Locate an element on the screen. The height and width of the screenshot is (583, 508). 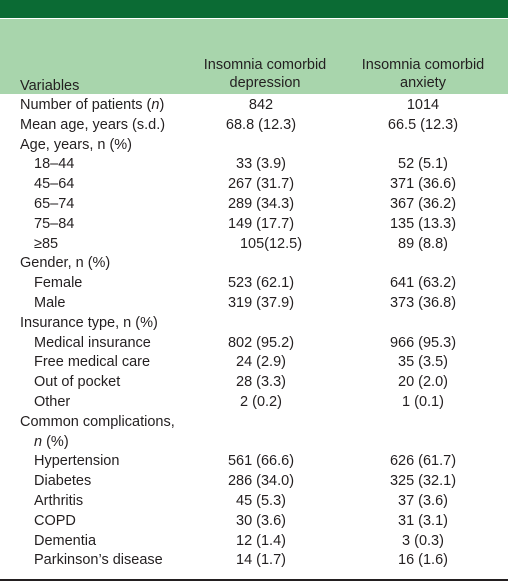
cell-anxiety: 20 (2.0) is located at coordinates (423, 382).